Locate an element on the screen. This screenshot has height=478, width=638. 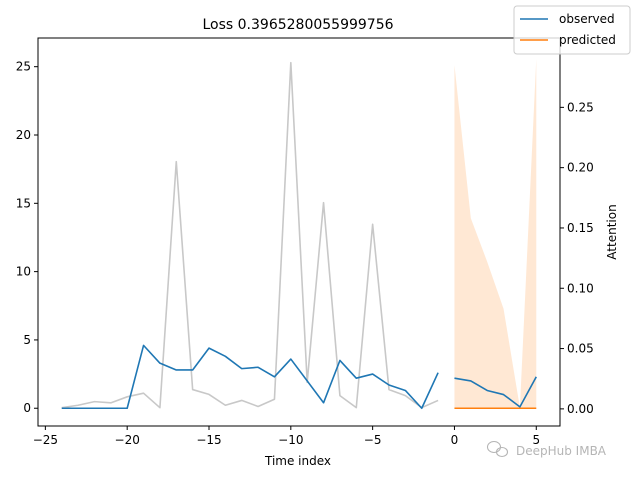
legend-label-predicted: predicted is located at coordinates (587, 40).